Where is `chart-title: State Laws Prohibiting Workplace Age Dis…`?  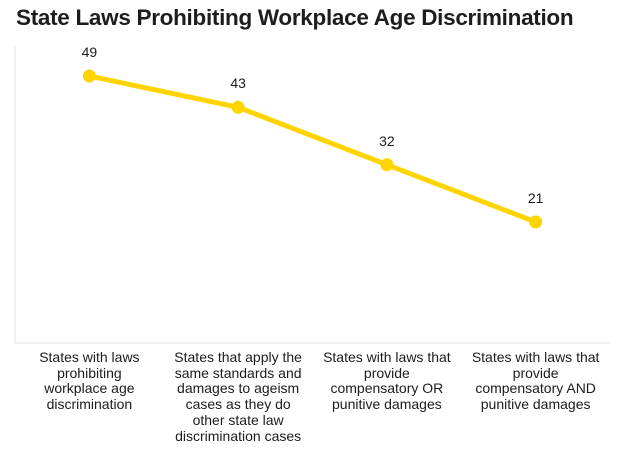 chart-title: State Laws Prohibiting Workplace Age Dis… is located at coordinates (295, 17).